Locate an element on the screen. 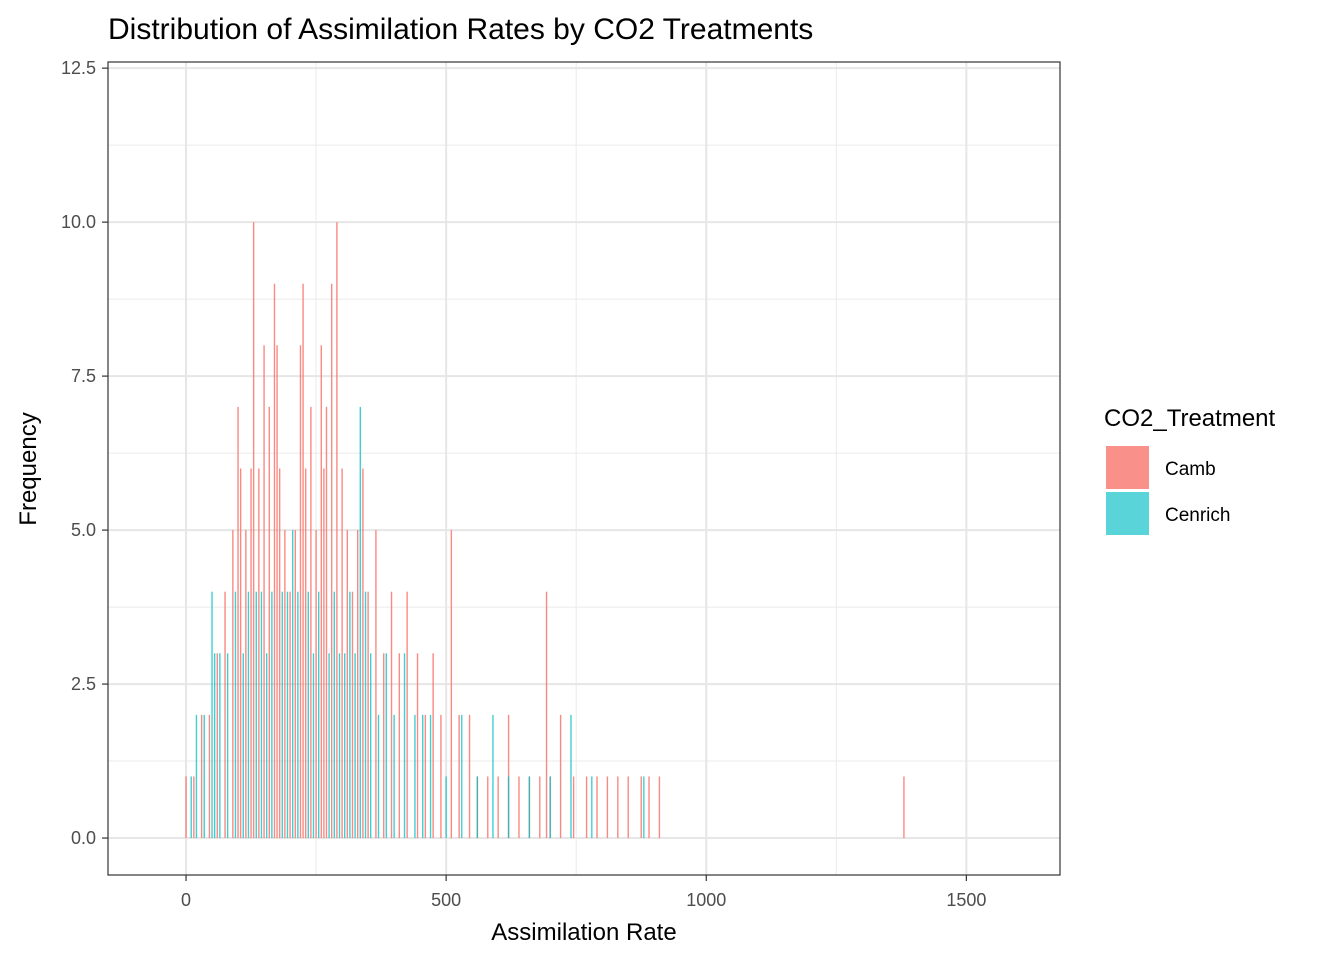 This screenshot has width=1344, height=960. legend: CO2_Treatment Camb Cenrich is located at coordinates (1190, 470).